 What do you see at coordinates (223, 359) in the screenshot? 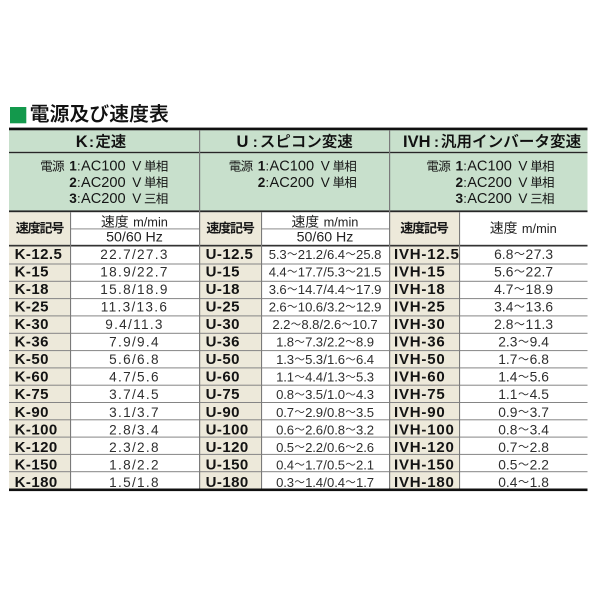
I see `svg-text: U-50` at bounding box center [223, 359].